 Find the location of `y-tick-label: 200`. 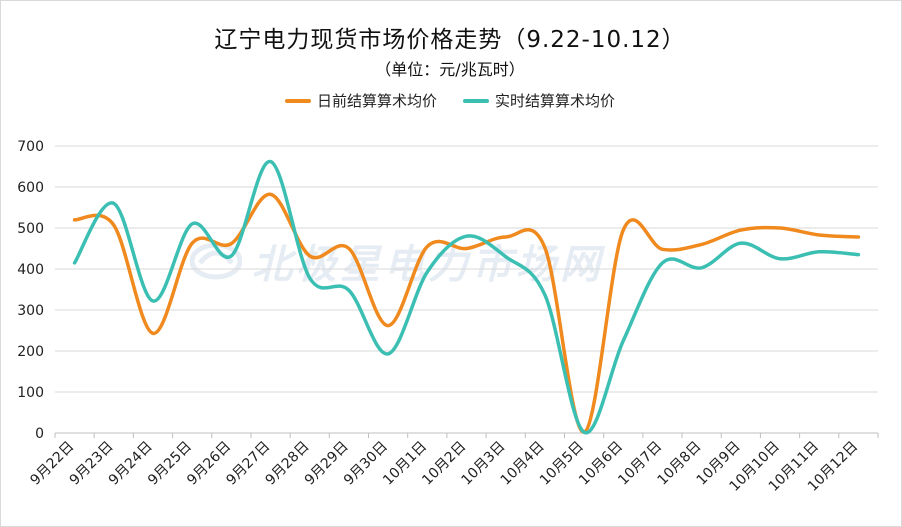

y-tick-label: 200 is located at coordinates (30, 352).